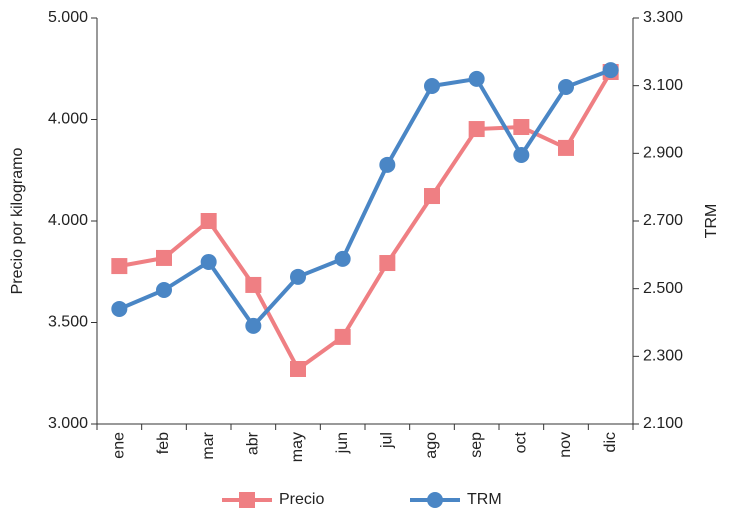  Describe the element at coordinates (342, 443) in the screenshot. I see `x-tick-label: jun` at that location.